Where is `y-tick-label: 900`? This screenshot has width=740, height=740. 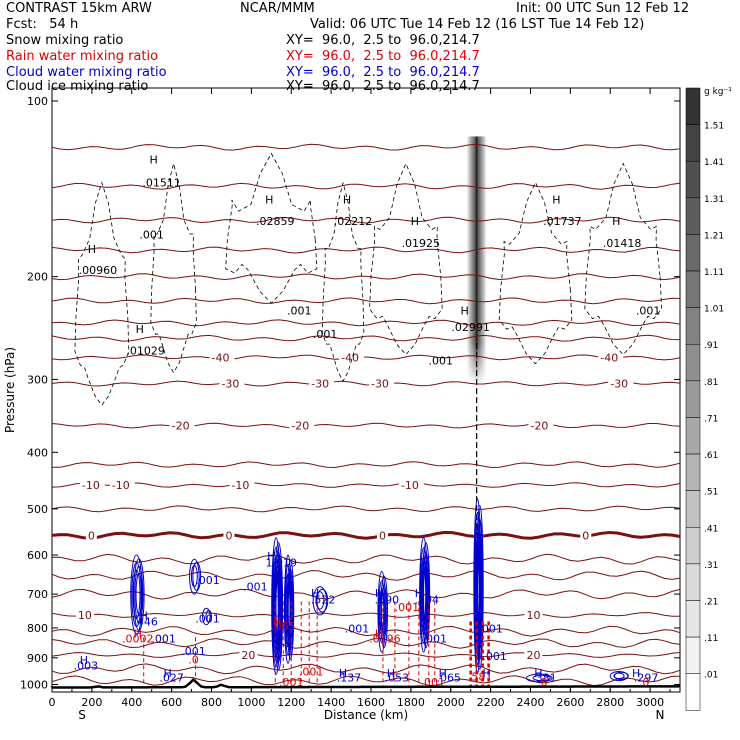
y-tick-label: 900 is located at coordinates (37, 658).